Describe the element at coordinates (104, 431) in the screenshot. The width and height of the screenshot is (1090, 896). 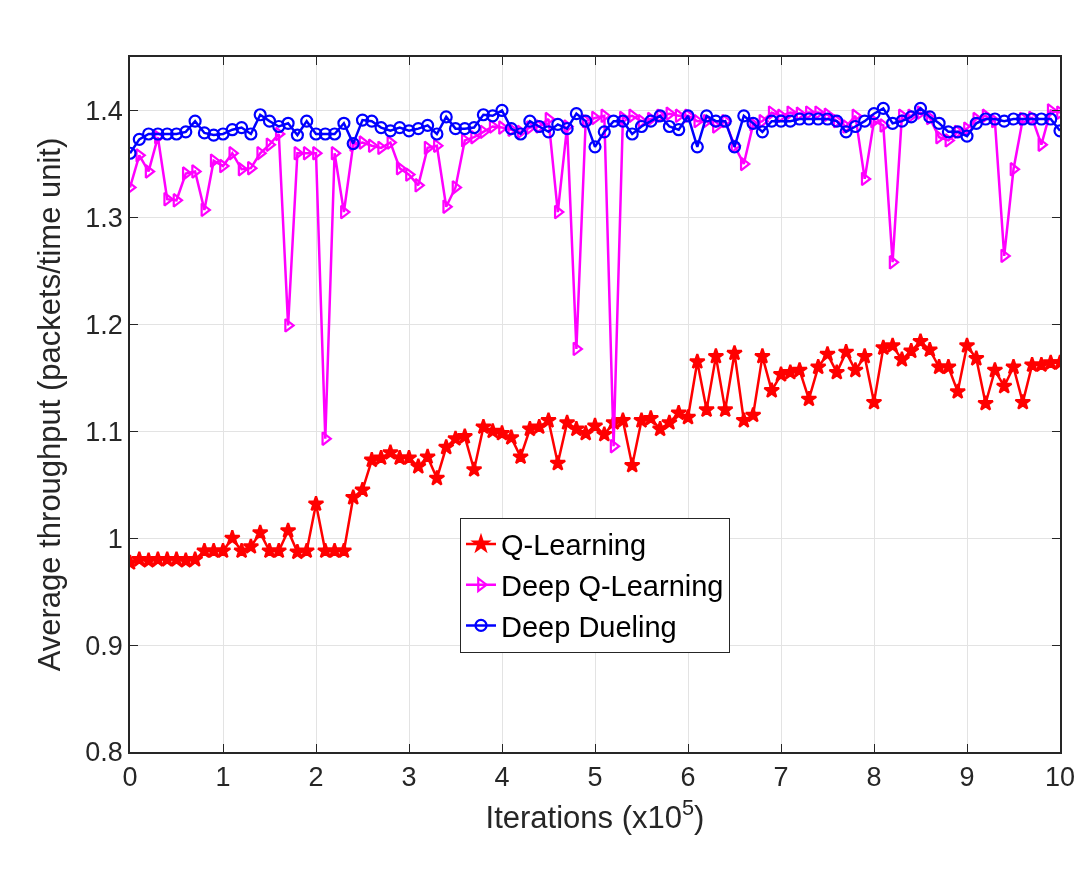
I see `y-tick-label: 1.1` at that location.